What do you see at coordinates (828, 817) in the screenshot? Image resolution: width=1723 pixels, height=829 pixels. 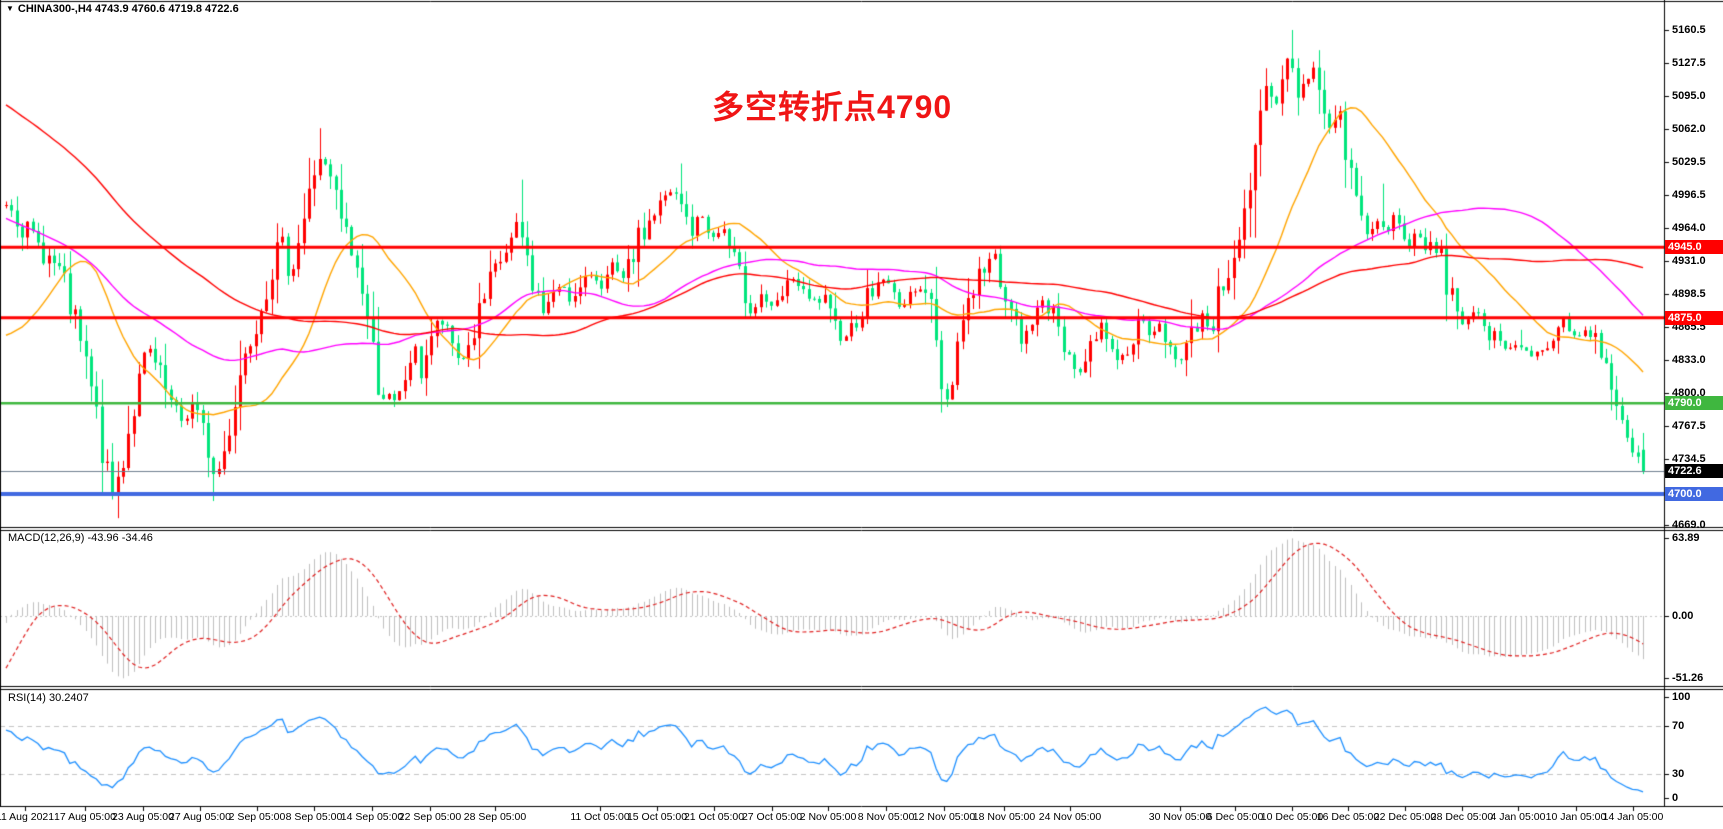 I see `time-tick-label: 2 Nov 05:00` at bounding box center [828, 817].